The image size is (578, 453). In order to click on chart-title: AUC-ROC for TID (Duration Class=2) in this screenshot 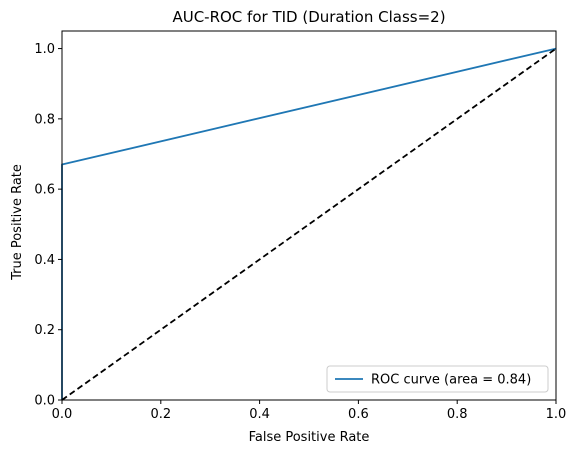, I will do `click(308, 17)`.